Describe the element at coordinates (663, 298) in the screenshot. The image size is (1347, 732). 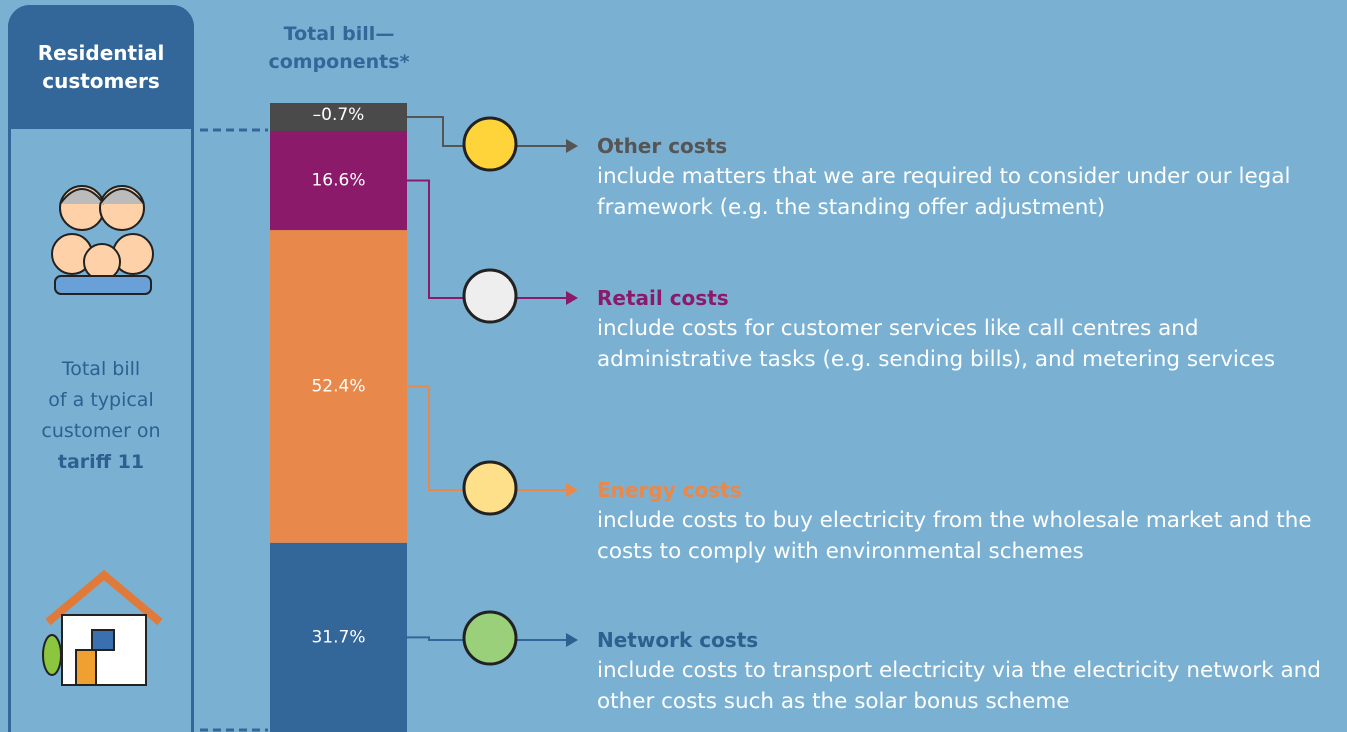
I see `legend-heading: Retail costs` at that location.